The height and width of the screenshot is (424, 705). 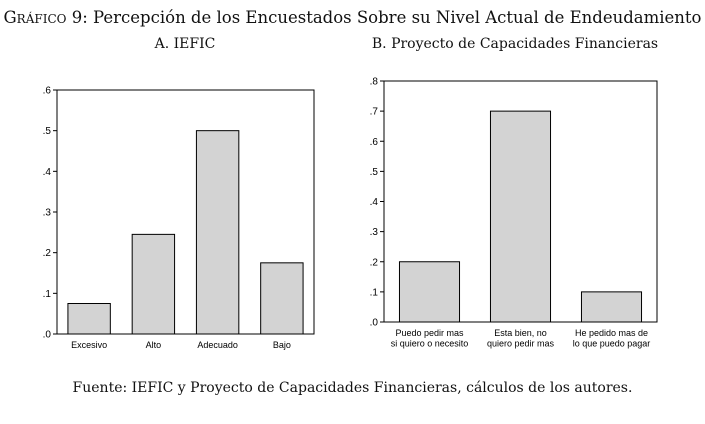 I want to click on chart-a-x-tick-label: Bajo, so click(x=282, y=345).